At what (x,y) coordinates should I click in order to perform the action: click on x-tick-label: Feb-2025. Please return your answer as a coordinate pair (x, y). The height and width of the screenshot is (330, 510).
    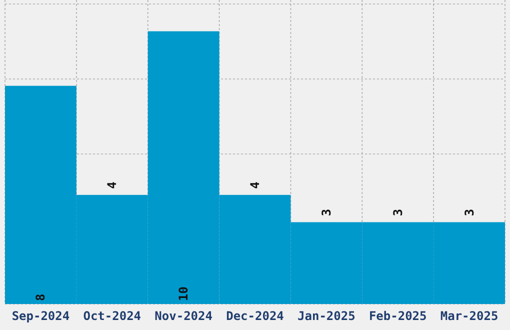
    Looking at the image, I should click on (397, 316).